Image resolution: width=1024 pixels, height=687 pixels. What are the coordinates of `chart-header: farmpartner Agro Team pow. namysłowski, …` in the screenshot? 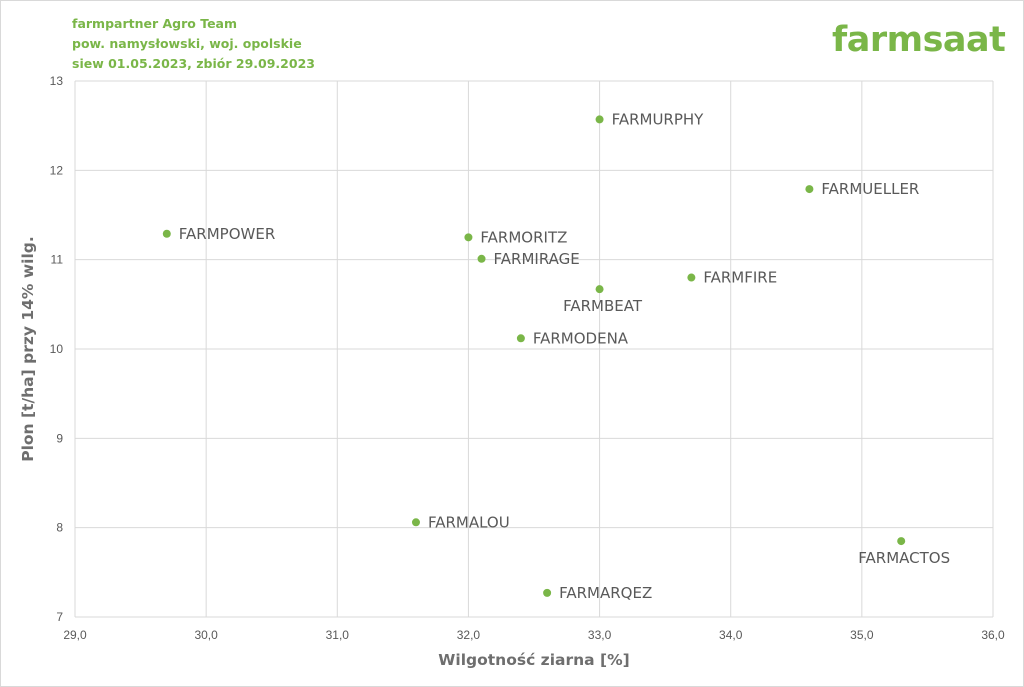 It's located at (193, 44).